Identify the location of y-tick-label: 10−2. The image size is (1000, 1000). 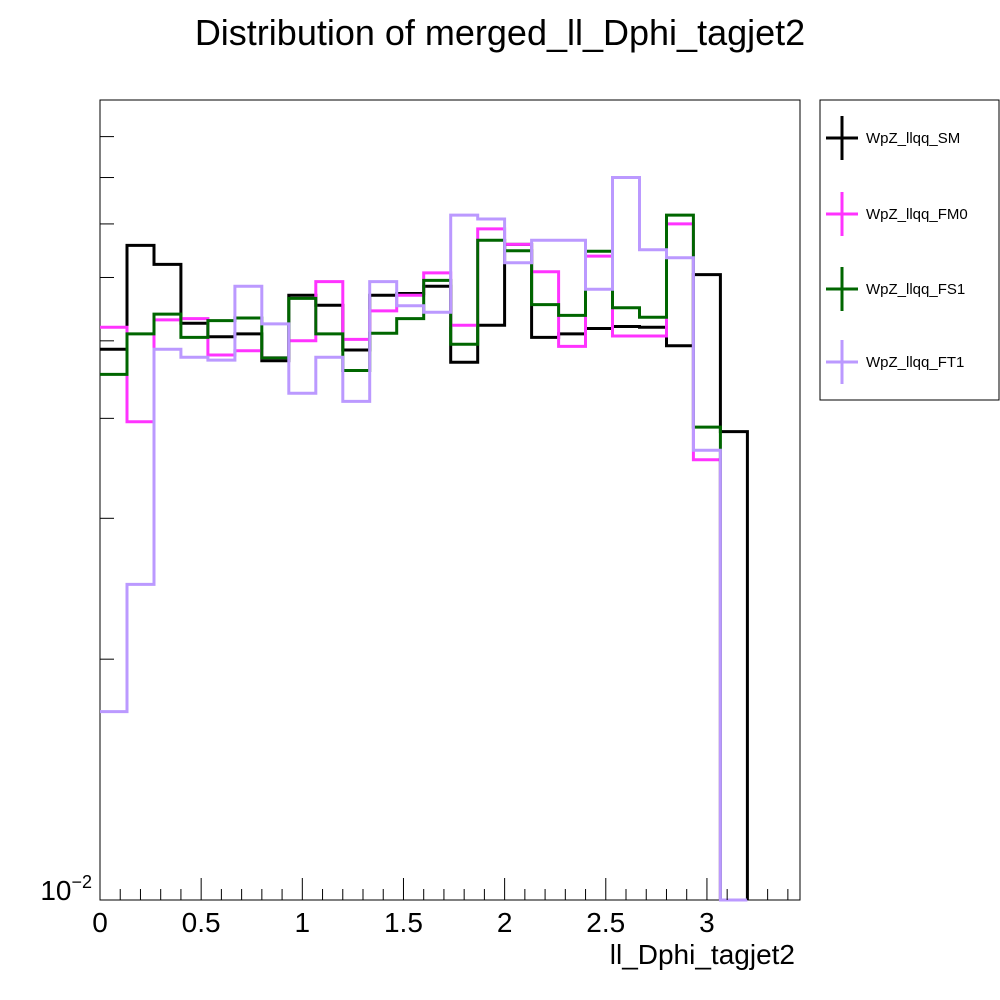
(66, 889).